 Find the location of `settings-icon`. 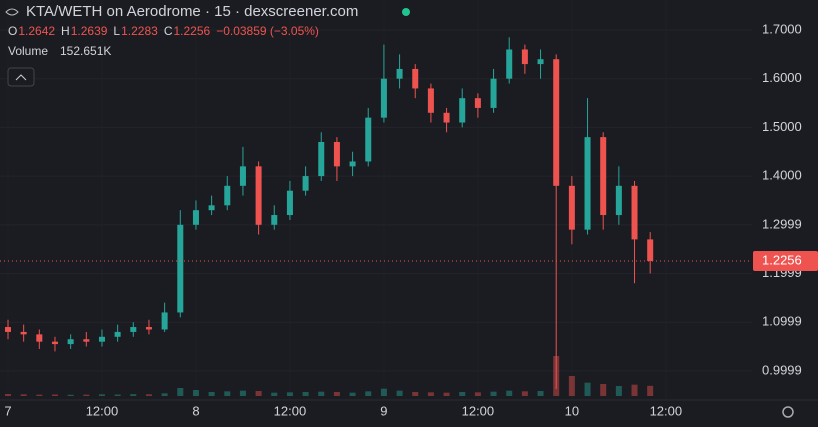

settings-icon is located at coordinates (788, 412).